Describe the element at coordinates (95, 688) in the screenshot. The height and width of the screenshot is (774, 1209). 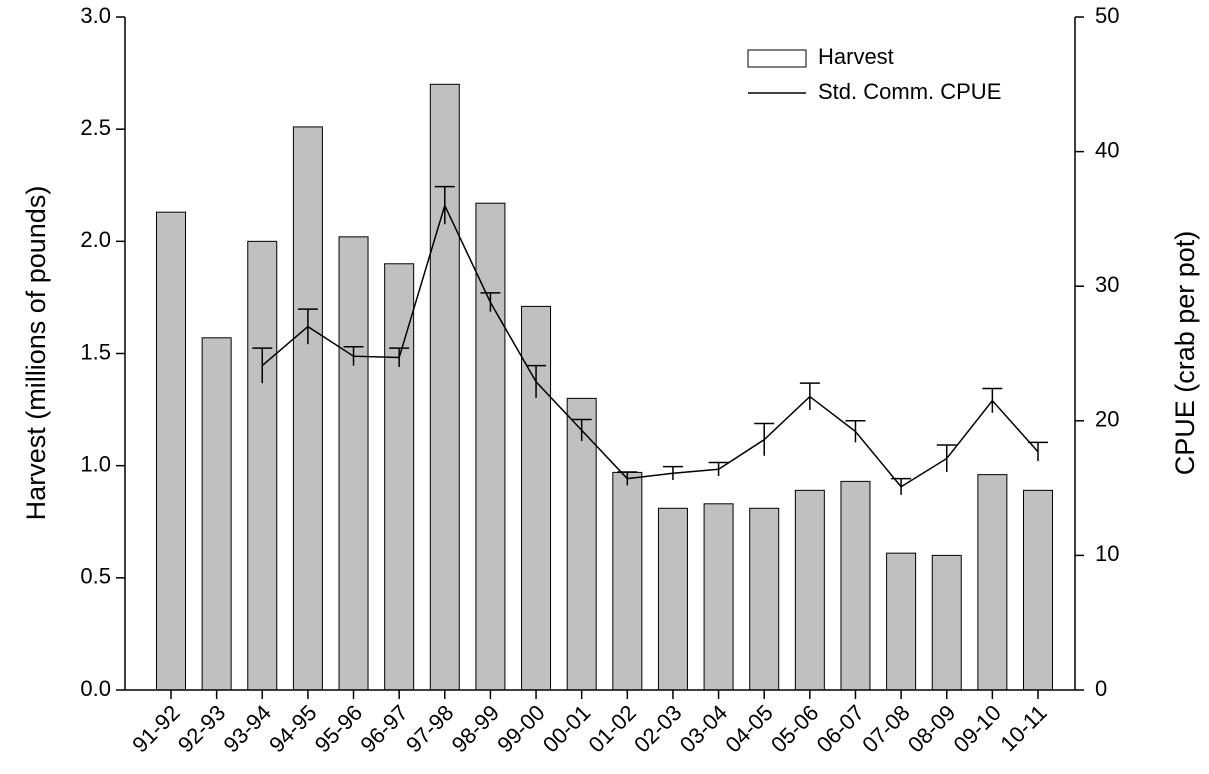
I see `y-tick-label: 0.0` at that location.